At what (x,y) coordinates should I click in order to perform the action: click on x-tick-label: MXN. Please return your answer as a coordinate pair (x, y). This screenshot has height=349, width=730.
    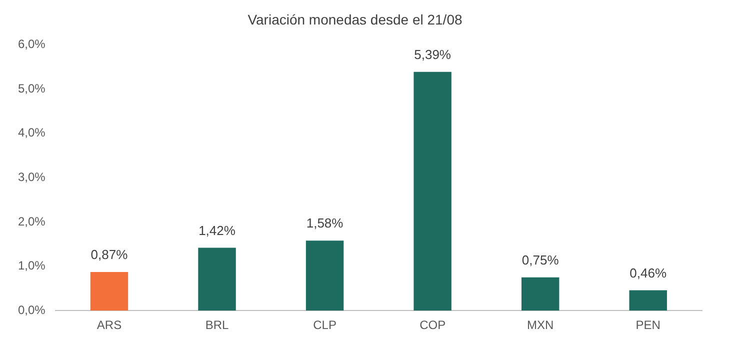
    Looking at the image, I should click on (540, 325).